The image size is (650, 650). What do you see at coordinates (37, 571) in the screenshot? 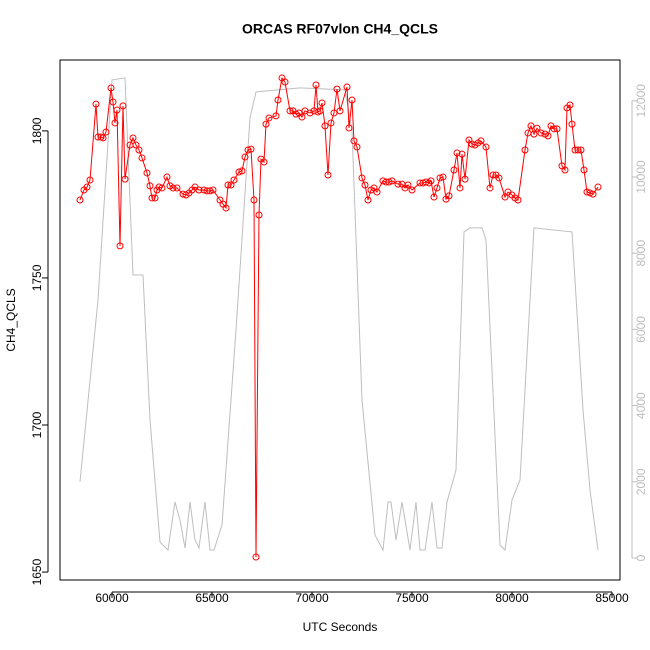
I see `y-tick-label: 1650` at bounding box center [37, 571].